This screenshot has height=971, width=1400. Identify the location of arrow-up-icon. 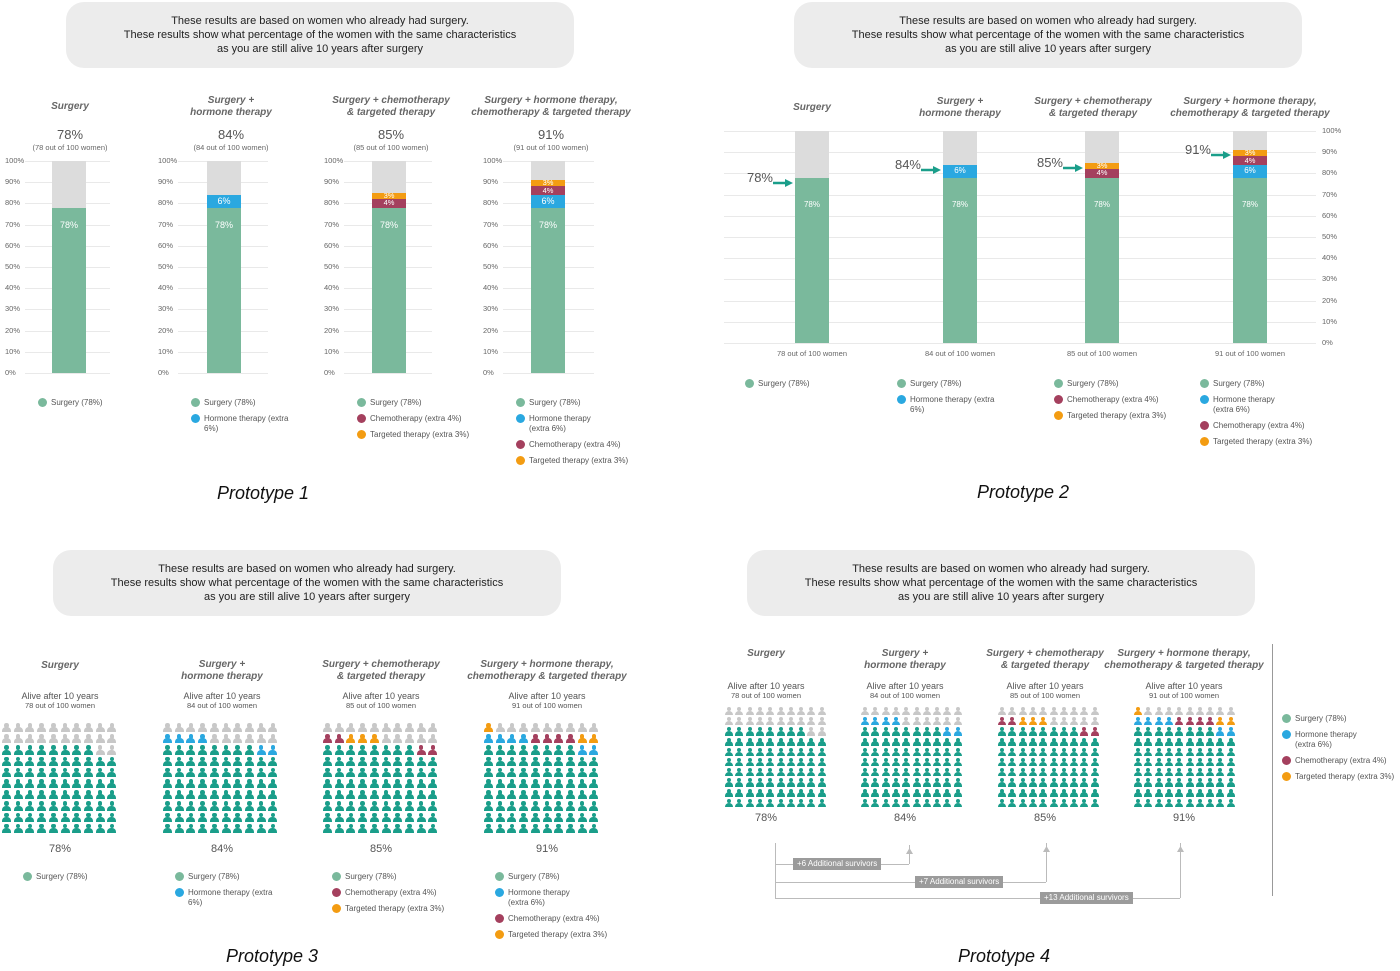
(909, 847).